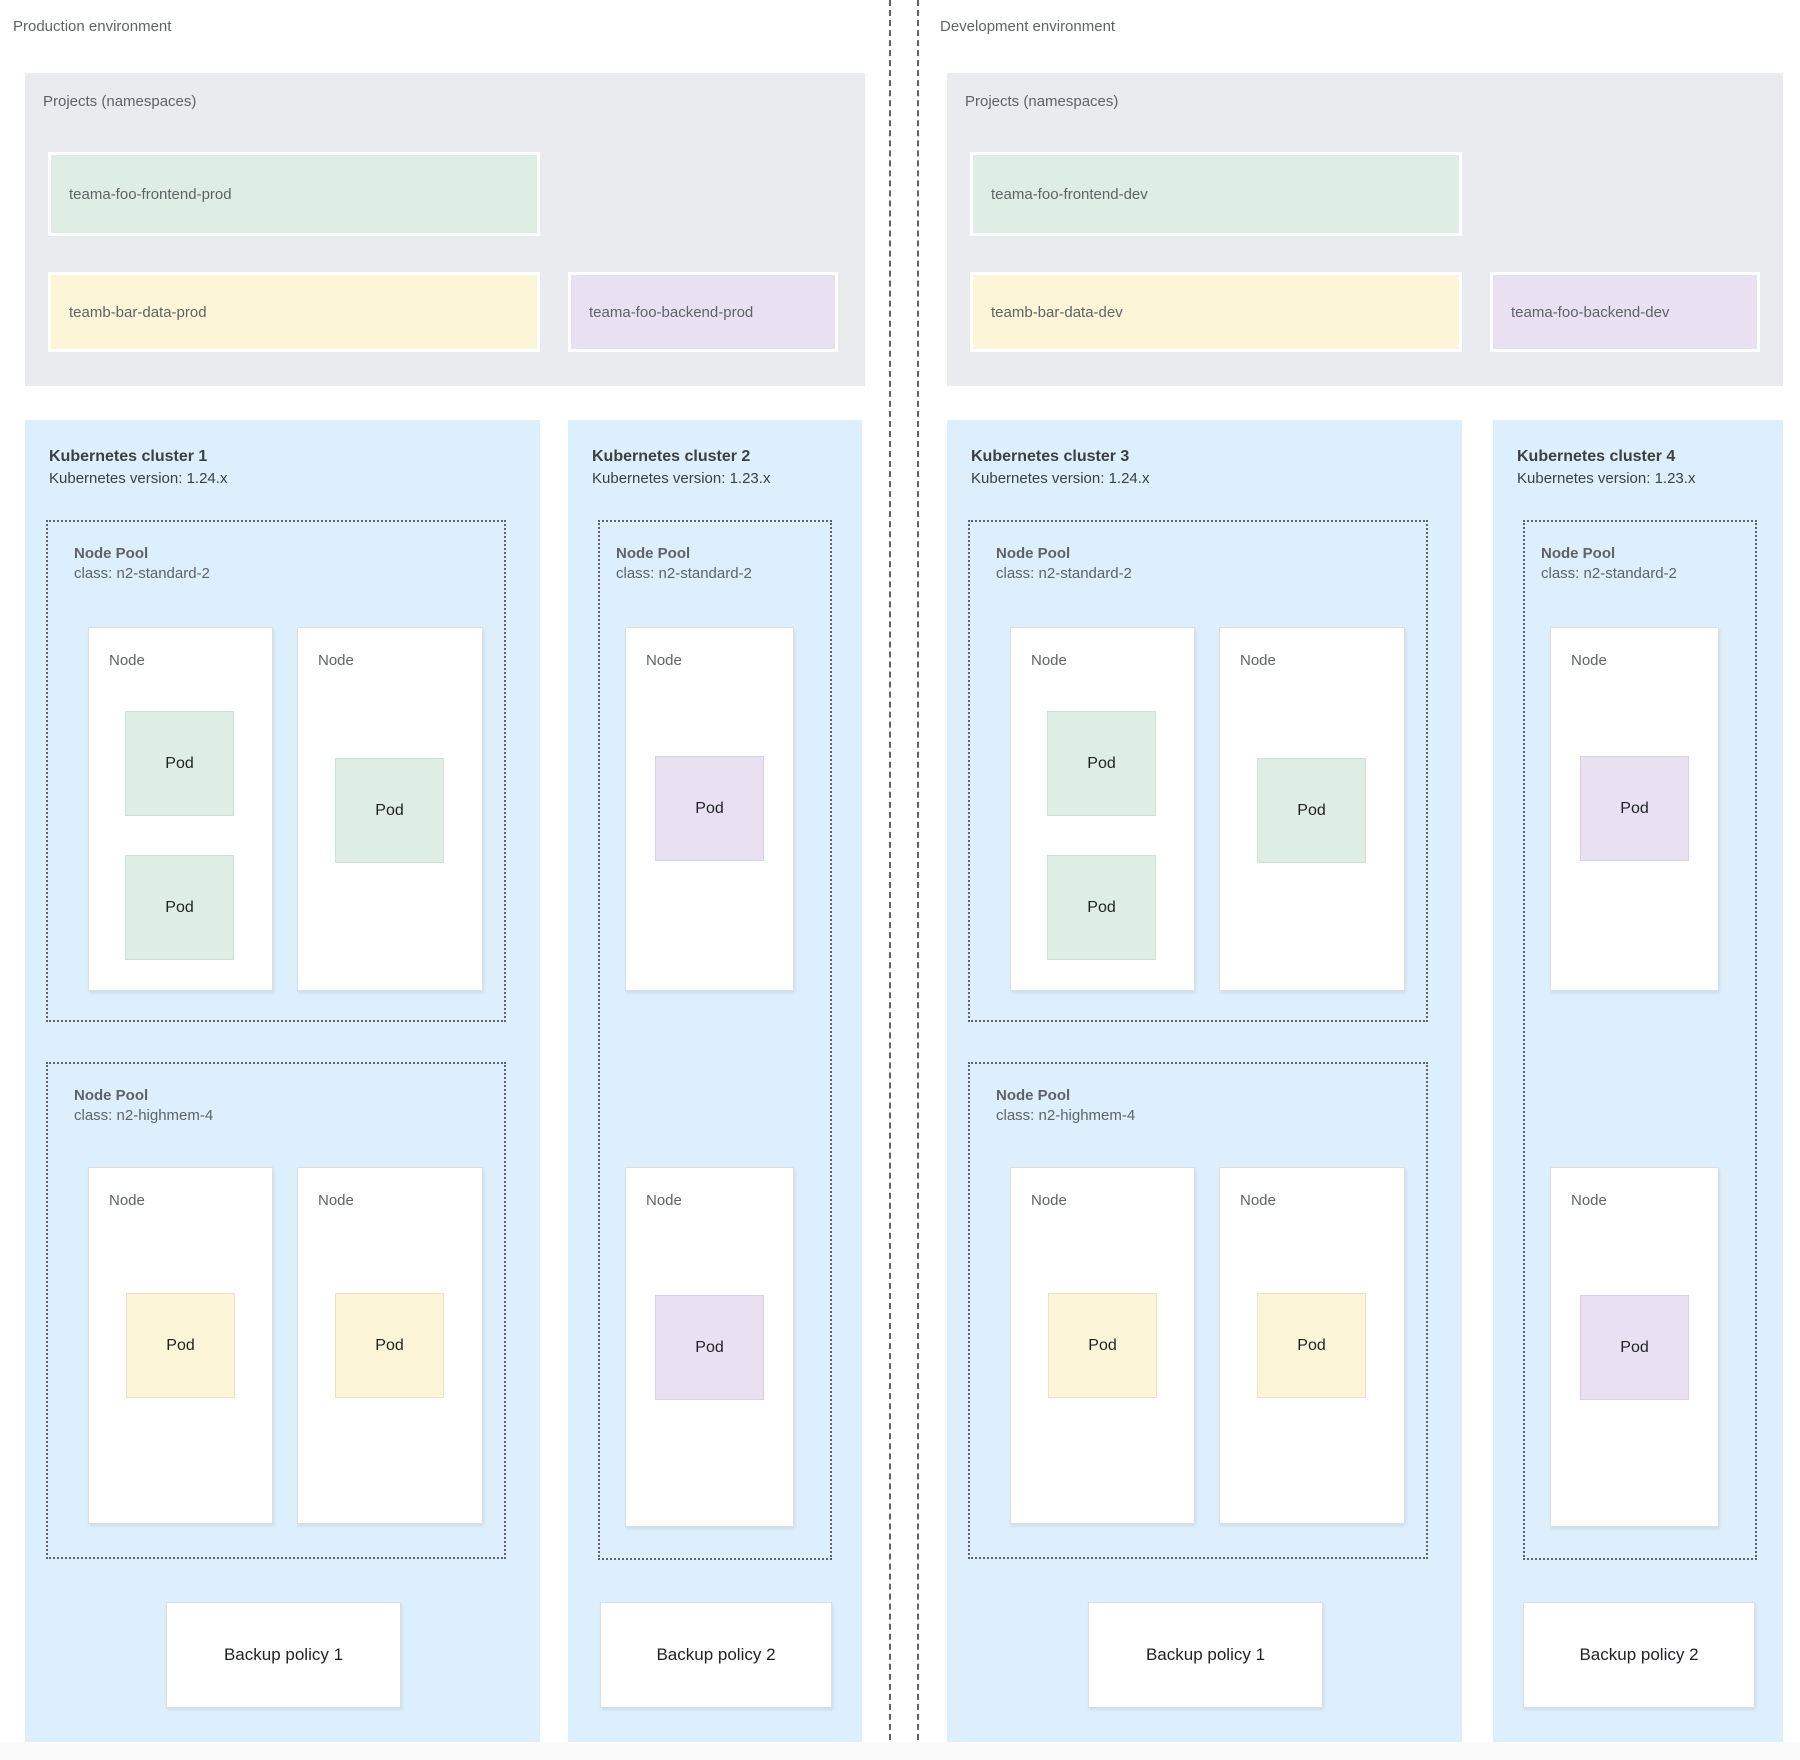  What do you see at coordinates (128, 456) in the screenshot?
I see `cluster-title: Kubernetes cluster 1` at bounding box center [128, 456].